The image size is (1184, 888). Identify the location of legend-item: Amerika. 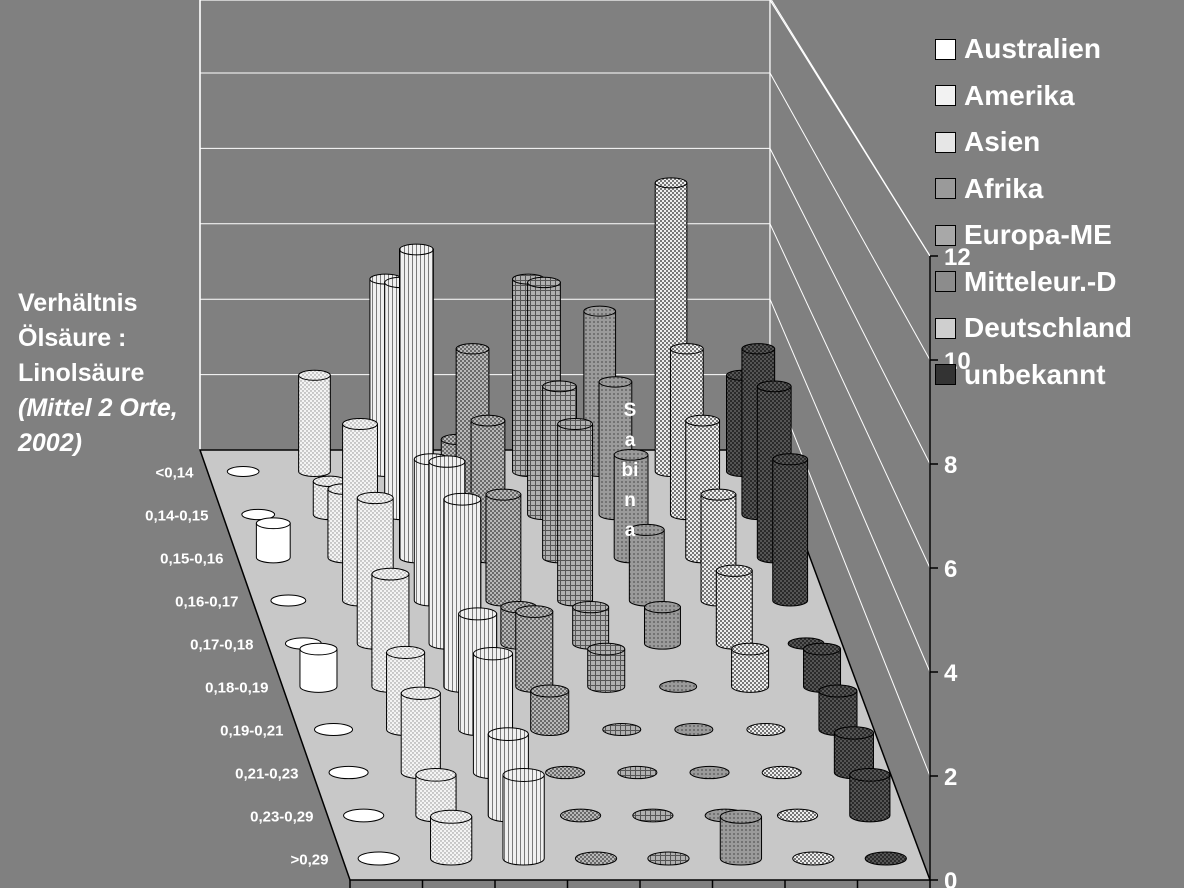
(1033, 96).